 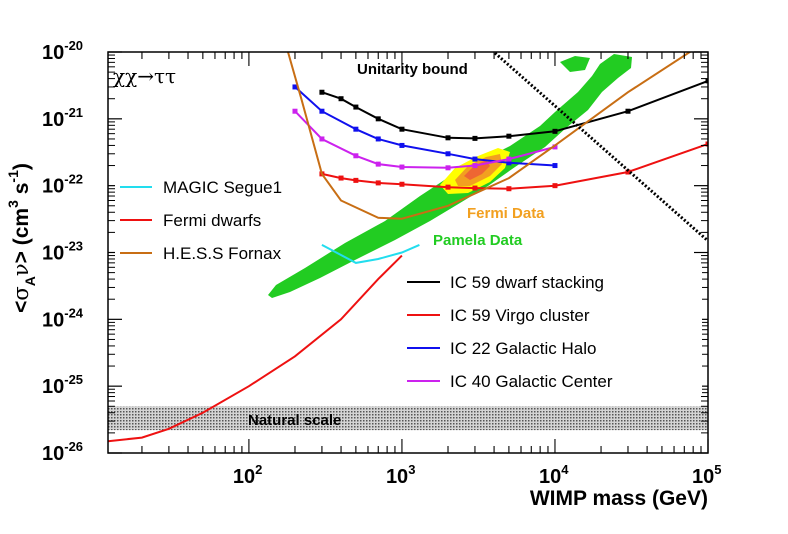 I want to click on x-axis-title: WIMP mass (GeV), so click(x=619, y=498).